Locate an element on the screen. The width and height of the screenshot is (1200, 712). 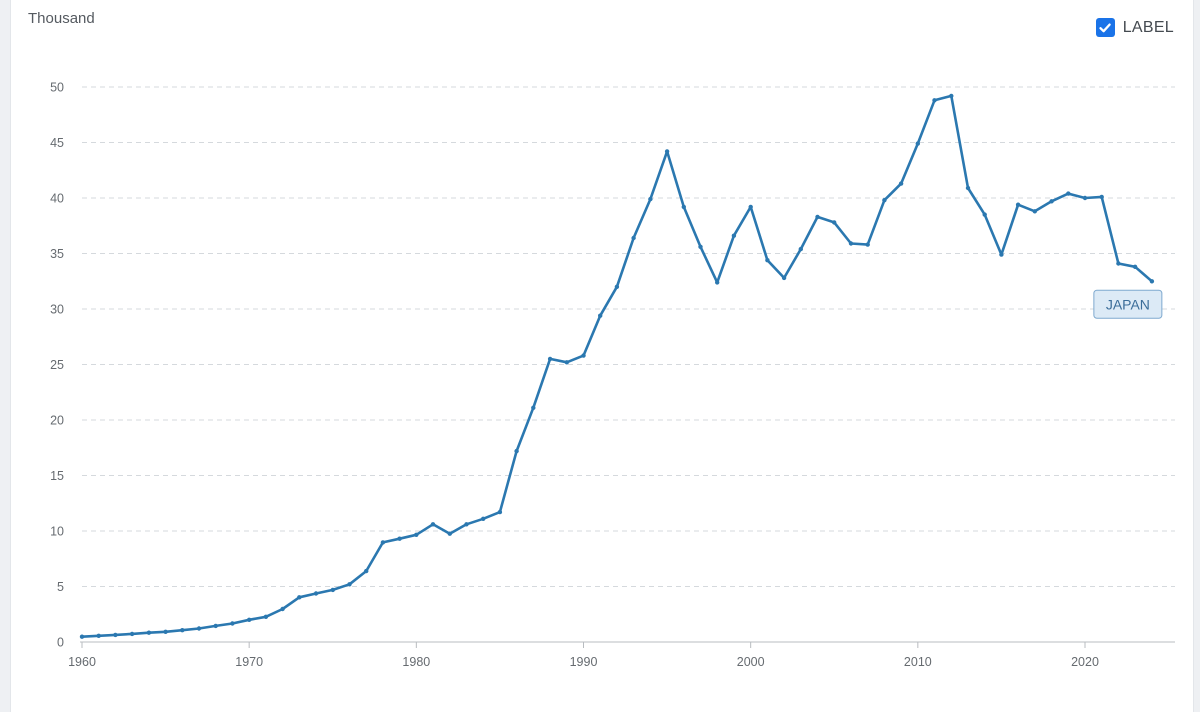
x-tick-label: 2020 is located at coordinates (1085, 662).